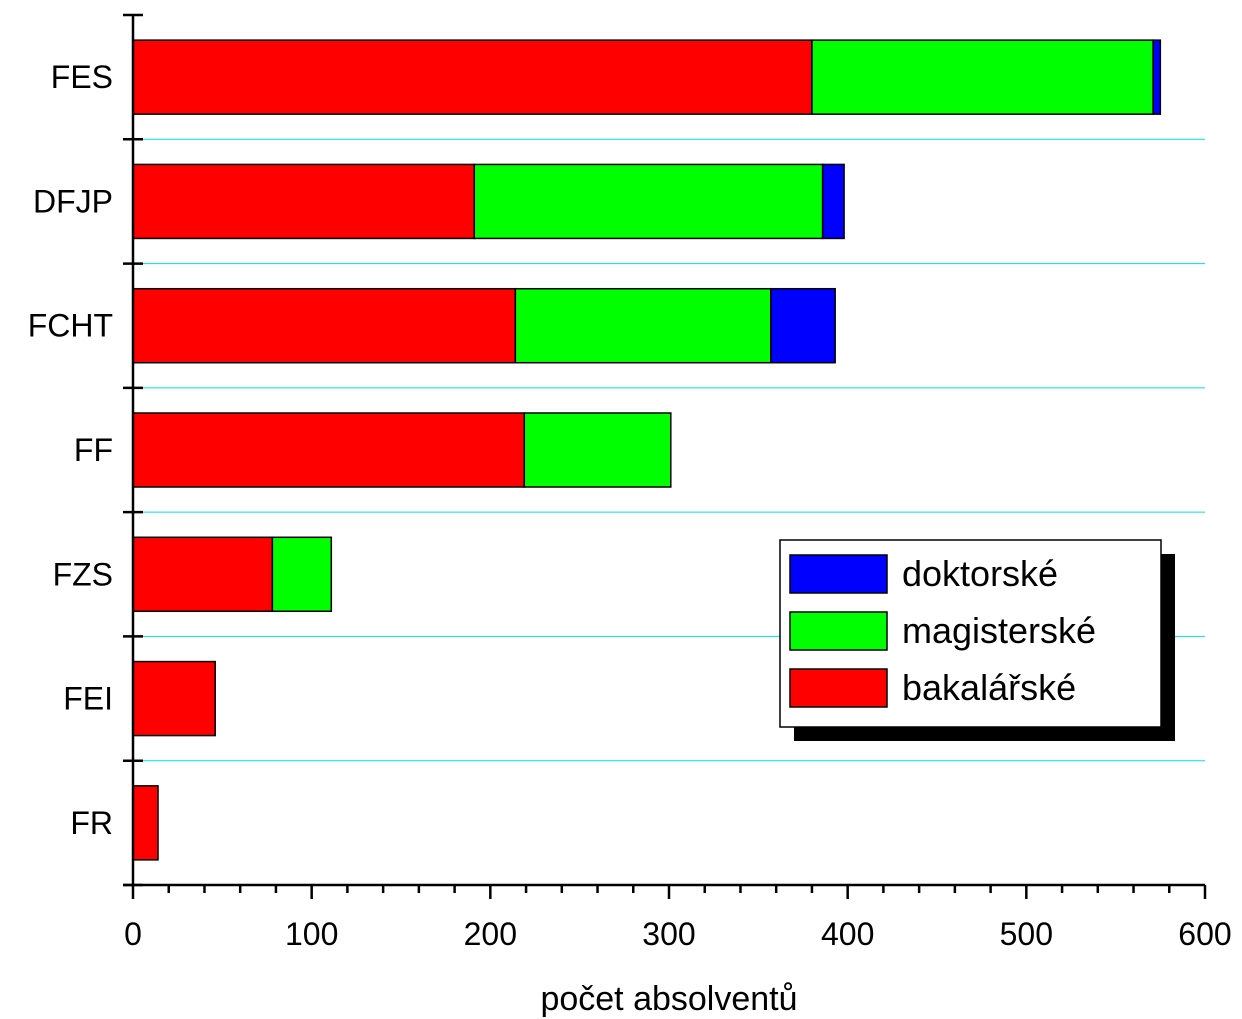 Image resolution: width=1242 pixels, height=1019 pixels. Describe the element at coordinates (324, 325) in the screenshot. I see `bar-FCHT-bakalářské` at that location.